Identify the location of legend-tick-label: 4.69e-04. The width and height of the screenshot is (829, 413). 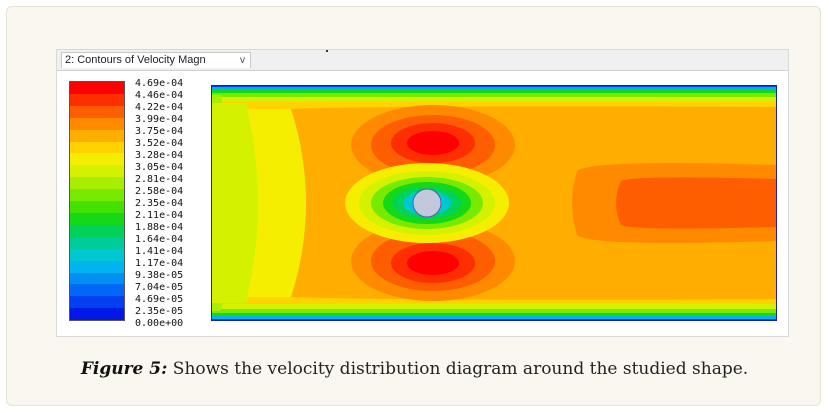
(159, 83).